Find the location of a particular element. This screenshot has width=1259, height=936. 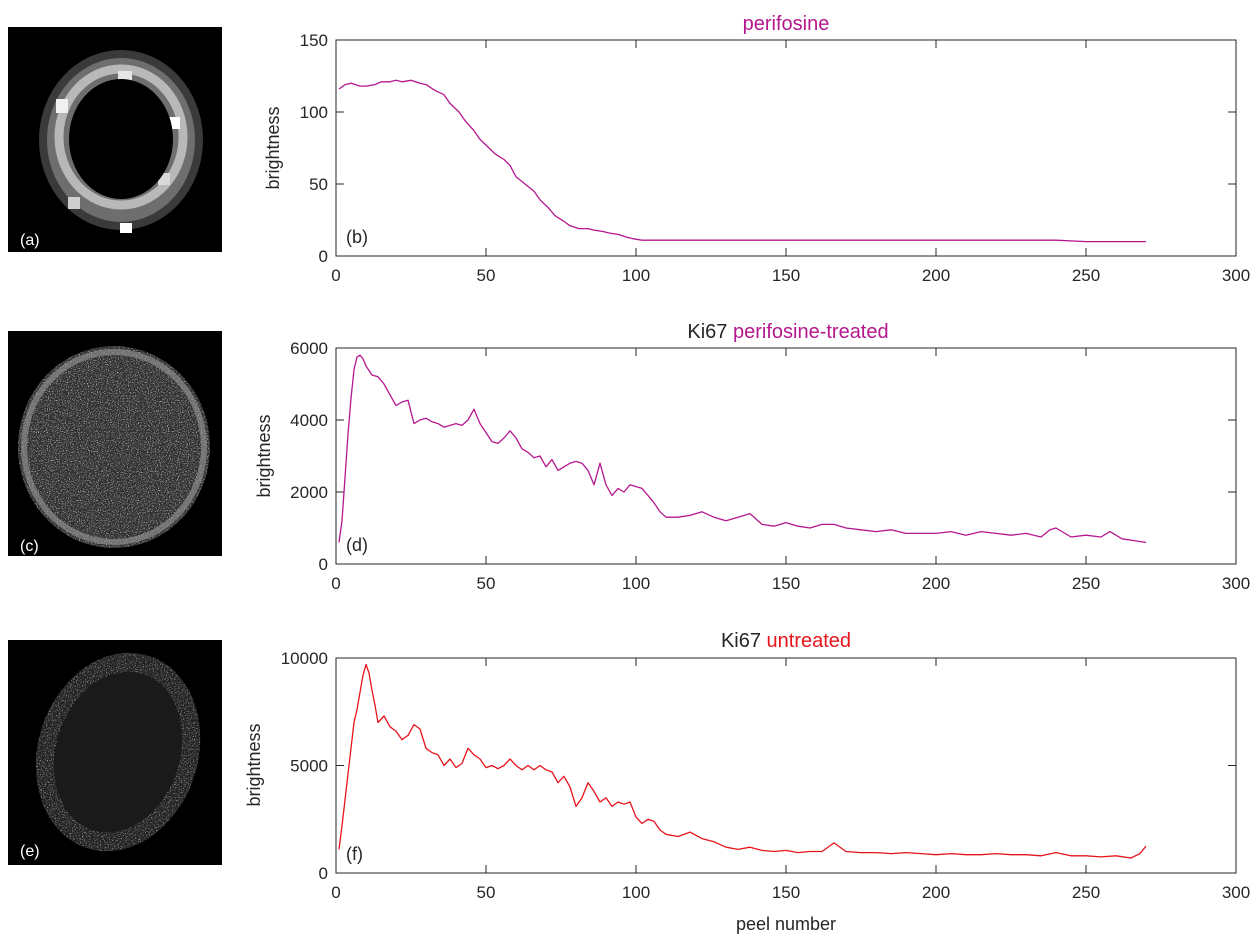

image-e: (e) is located at coordinates (117, 752).